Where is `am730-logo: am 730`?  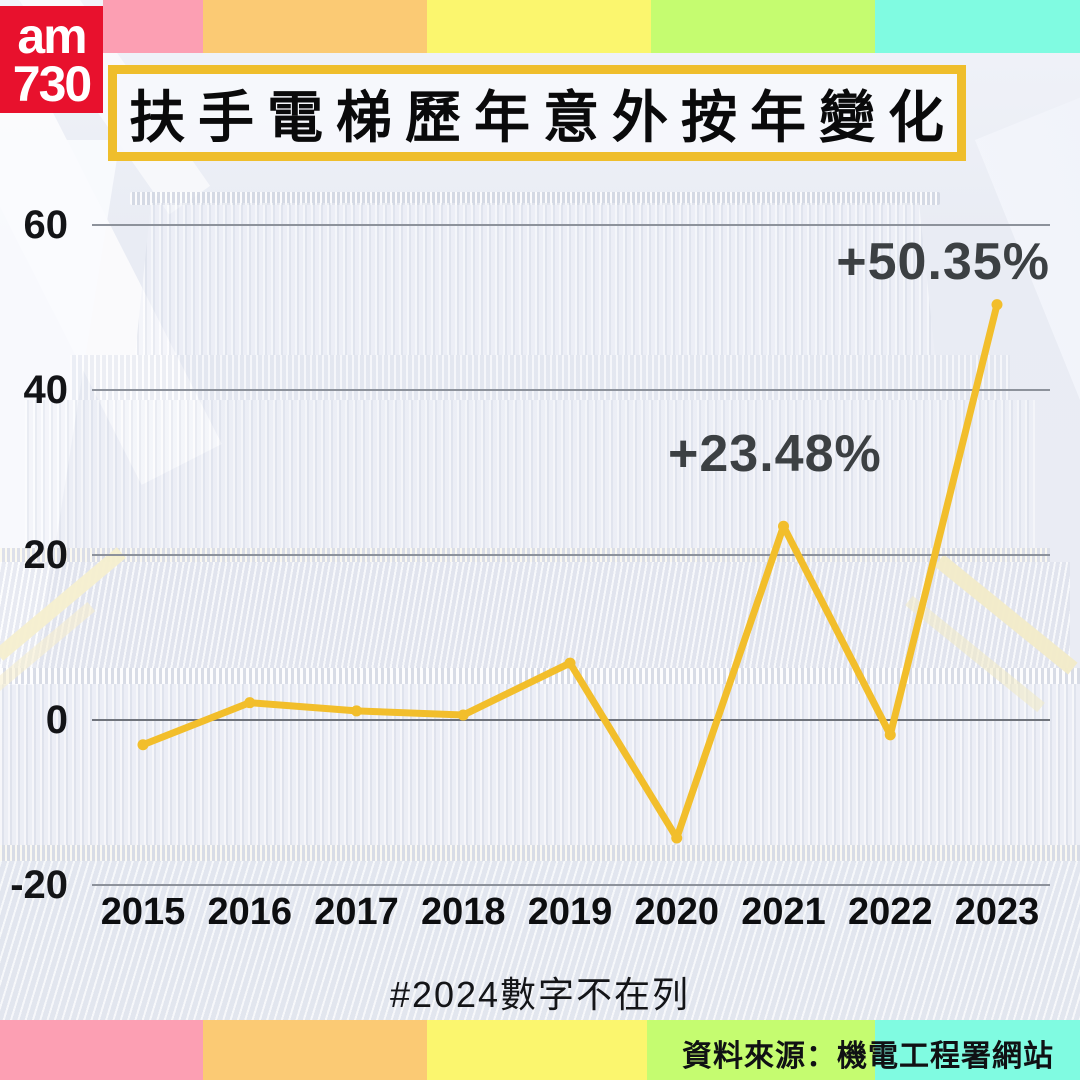 am730-logo: am 730 is located at coordinates (51, 59).